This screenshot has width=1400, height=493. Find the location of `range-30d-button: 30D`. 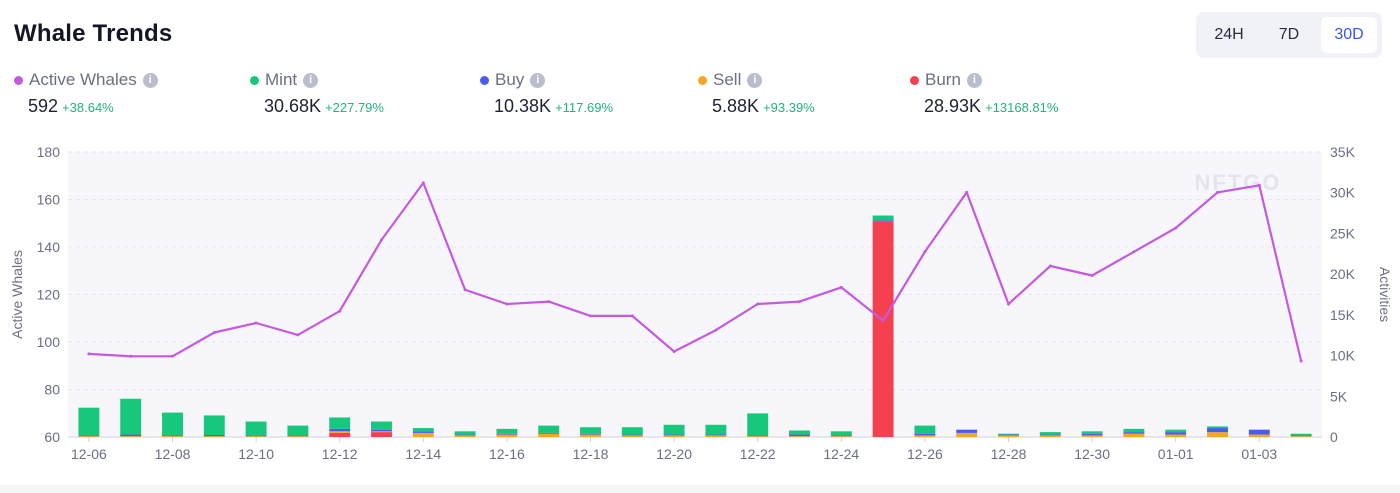

range-30d-button: 30D is located at coordinates (1349, 35).